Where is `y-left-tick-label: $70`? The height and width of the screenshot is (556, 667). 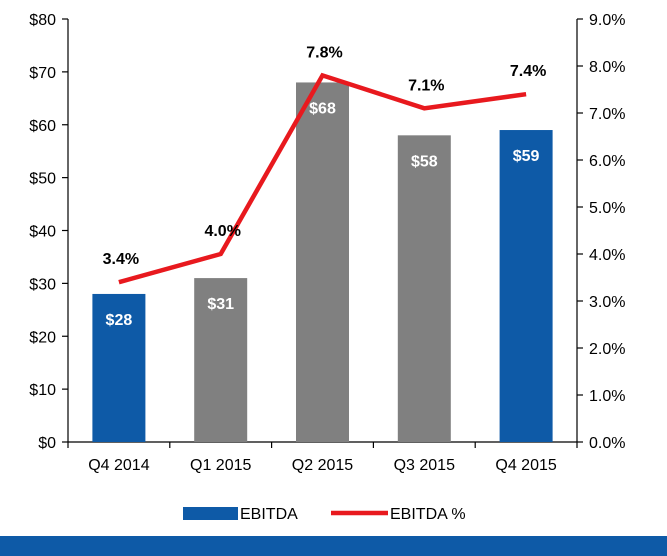
y-left-tick-label: $70 is located at coordinates (42, 73).